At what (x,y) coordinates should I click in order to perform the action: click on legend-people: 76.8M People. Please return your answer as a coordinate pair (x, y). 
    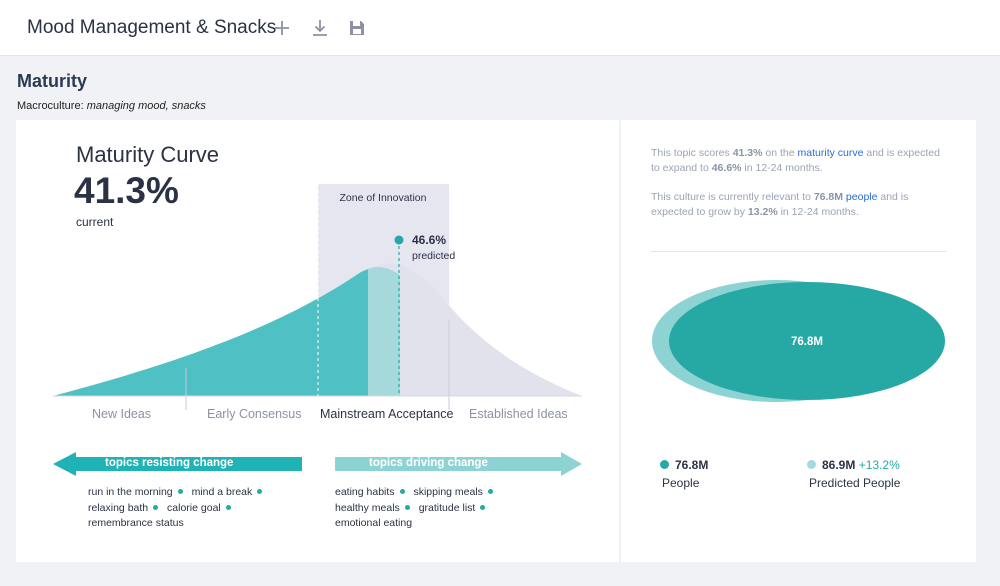
    Looking at the image, I should click on (684, 474).